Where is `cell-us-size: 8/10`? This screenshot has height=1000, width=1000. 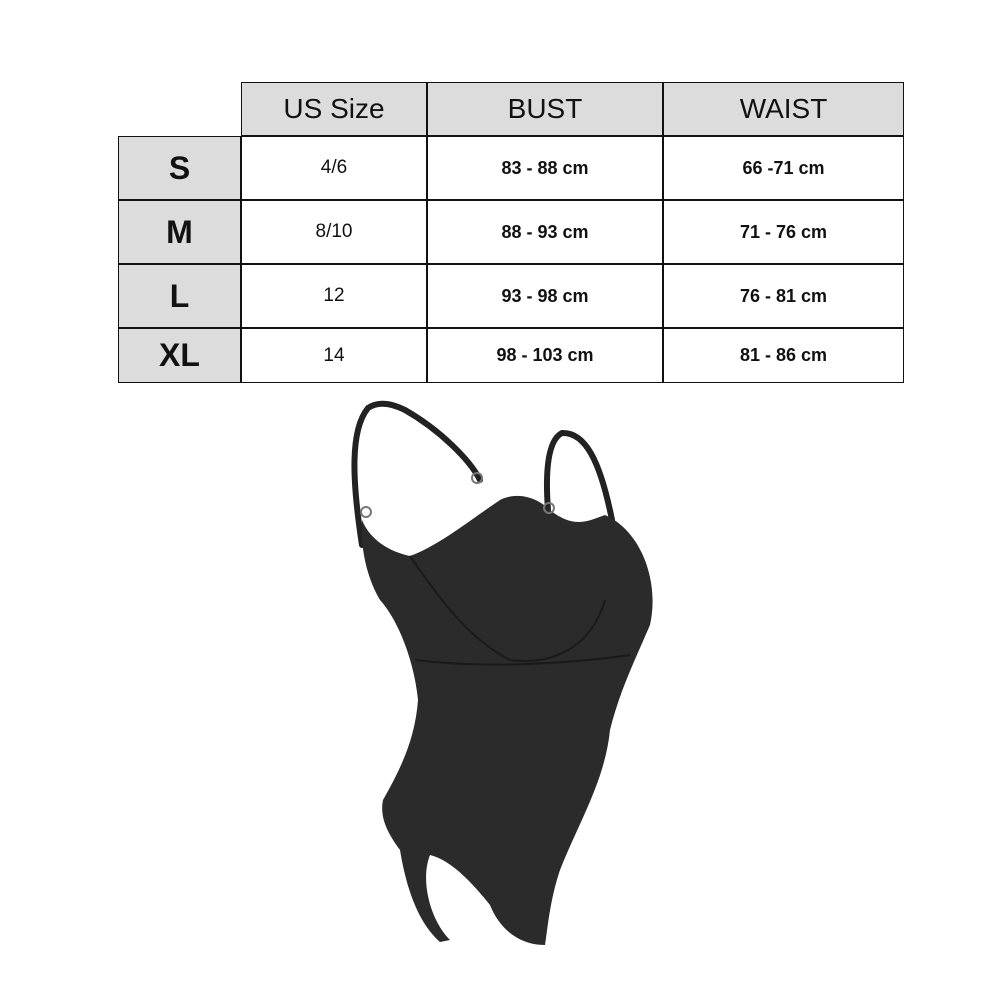 cell-us-size: 8/10 is located at coordinates (334, 232).